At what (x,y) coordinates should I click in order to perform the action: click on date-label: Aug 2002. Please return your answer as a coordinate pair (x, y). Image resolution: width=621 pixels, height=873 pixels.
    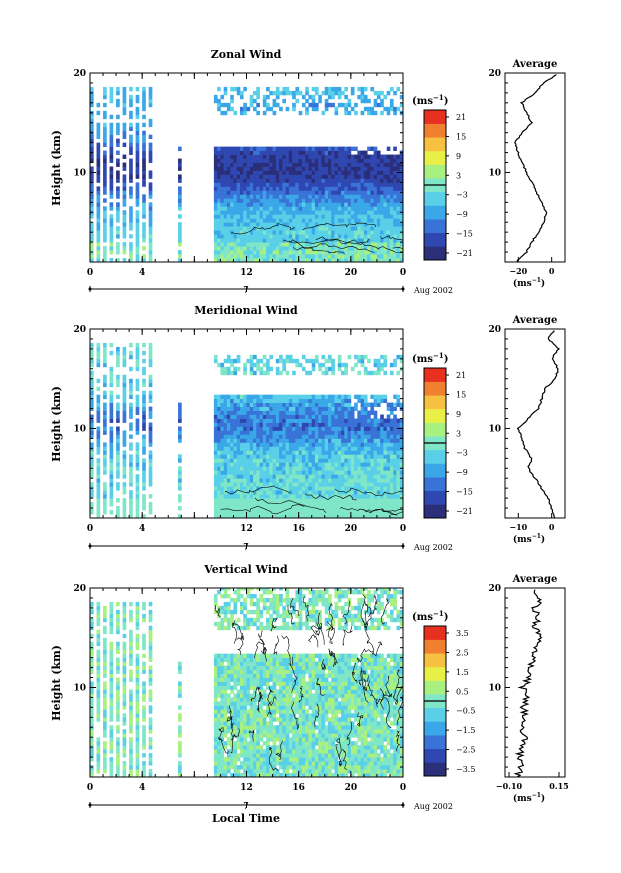
    Looking at the image, I should click on (433, 547).